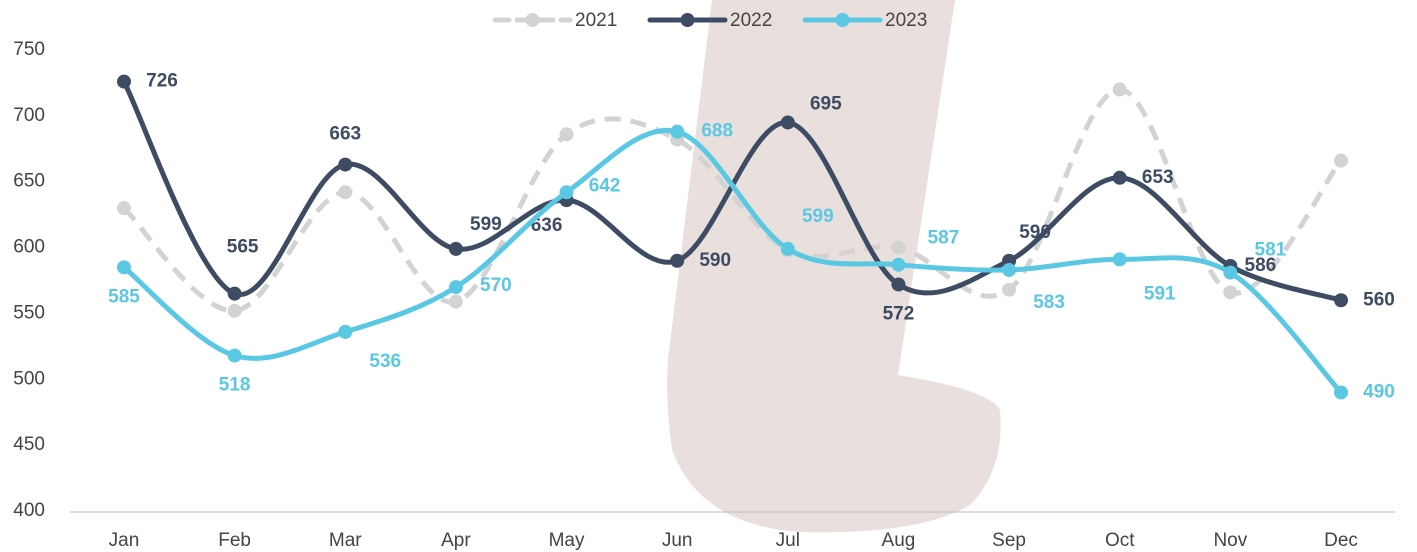 The height and width of the screenshot is (552, 1417). Describe the element at coordinates (899, 313) in the screenshot. I see `data-label: 572` at that location.